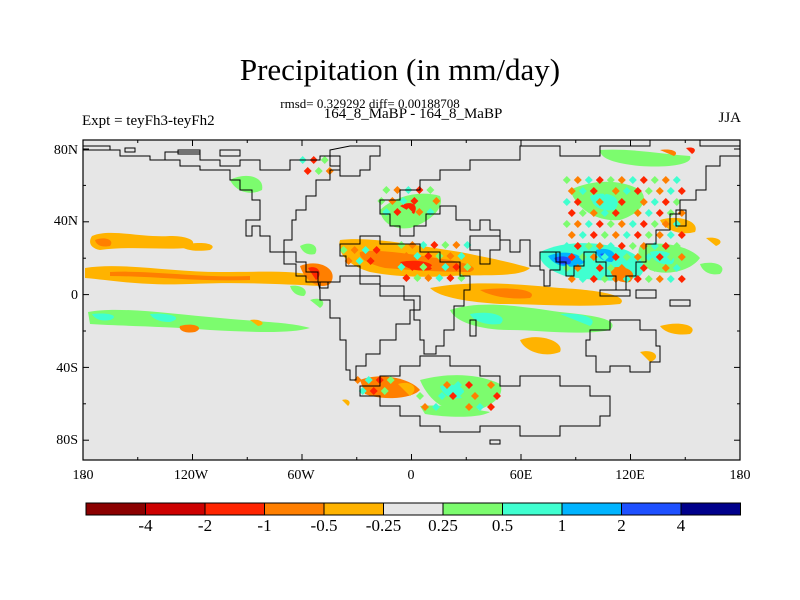 Image resolution: width=800 pixels, height=600 pixels. I want to click on colorbar-label: -1, so click(264, 525).